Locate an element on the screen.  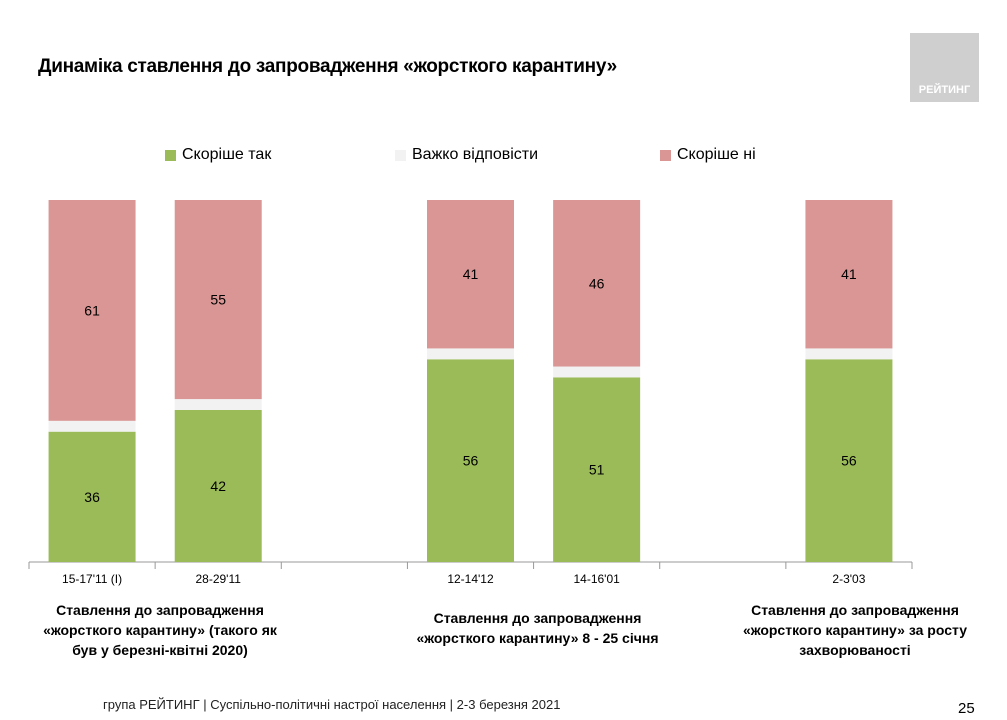
x-tick-label: 28-29'11 is located at coordinates (218, 579).